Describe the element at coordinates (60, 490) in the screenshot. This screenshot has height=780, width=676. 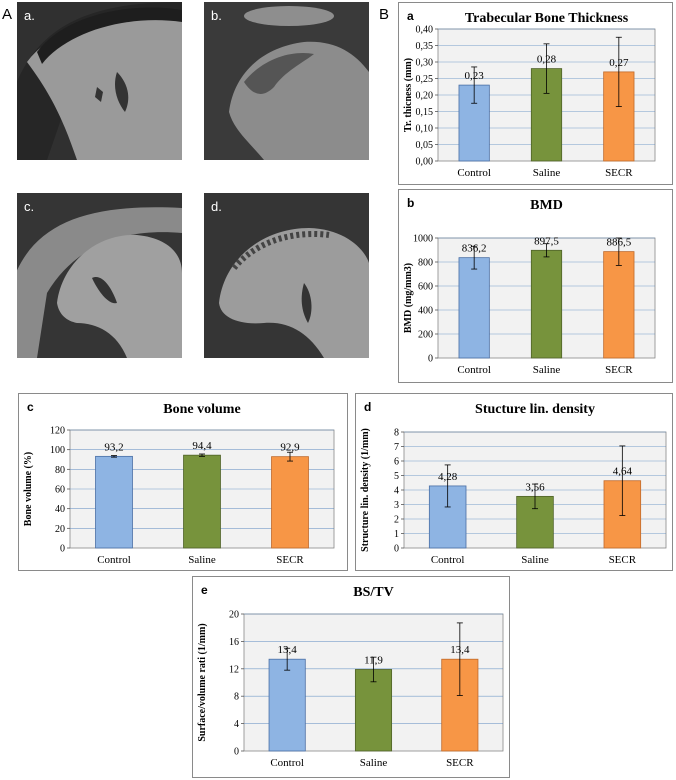
I see `y-tick-label: 60` at that location.